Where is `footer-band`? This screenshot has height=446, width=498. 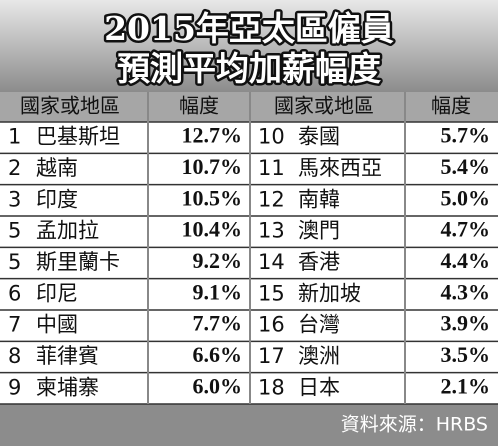
footer-band is located at coordinates (249, 425).